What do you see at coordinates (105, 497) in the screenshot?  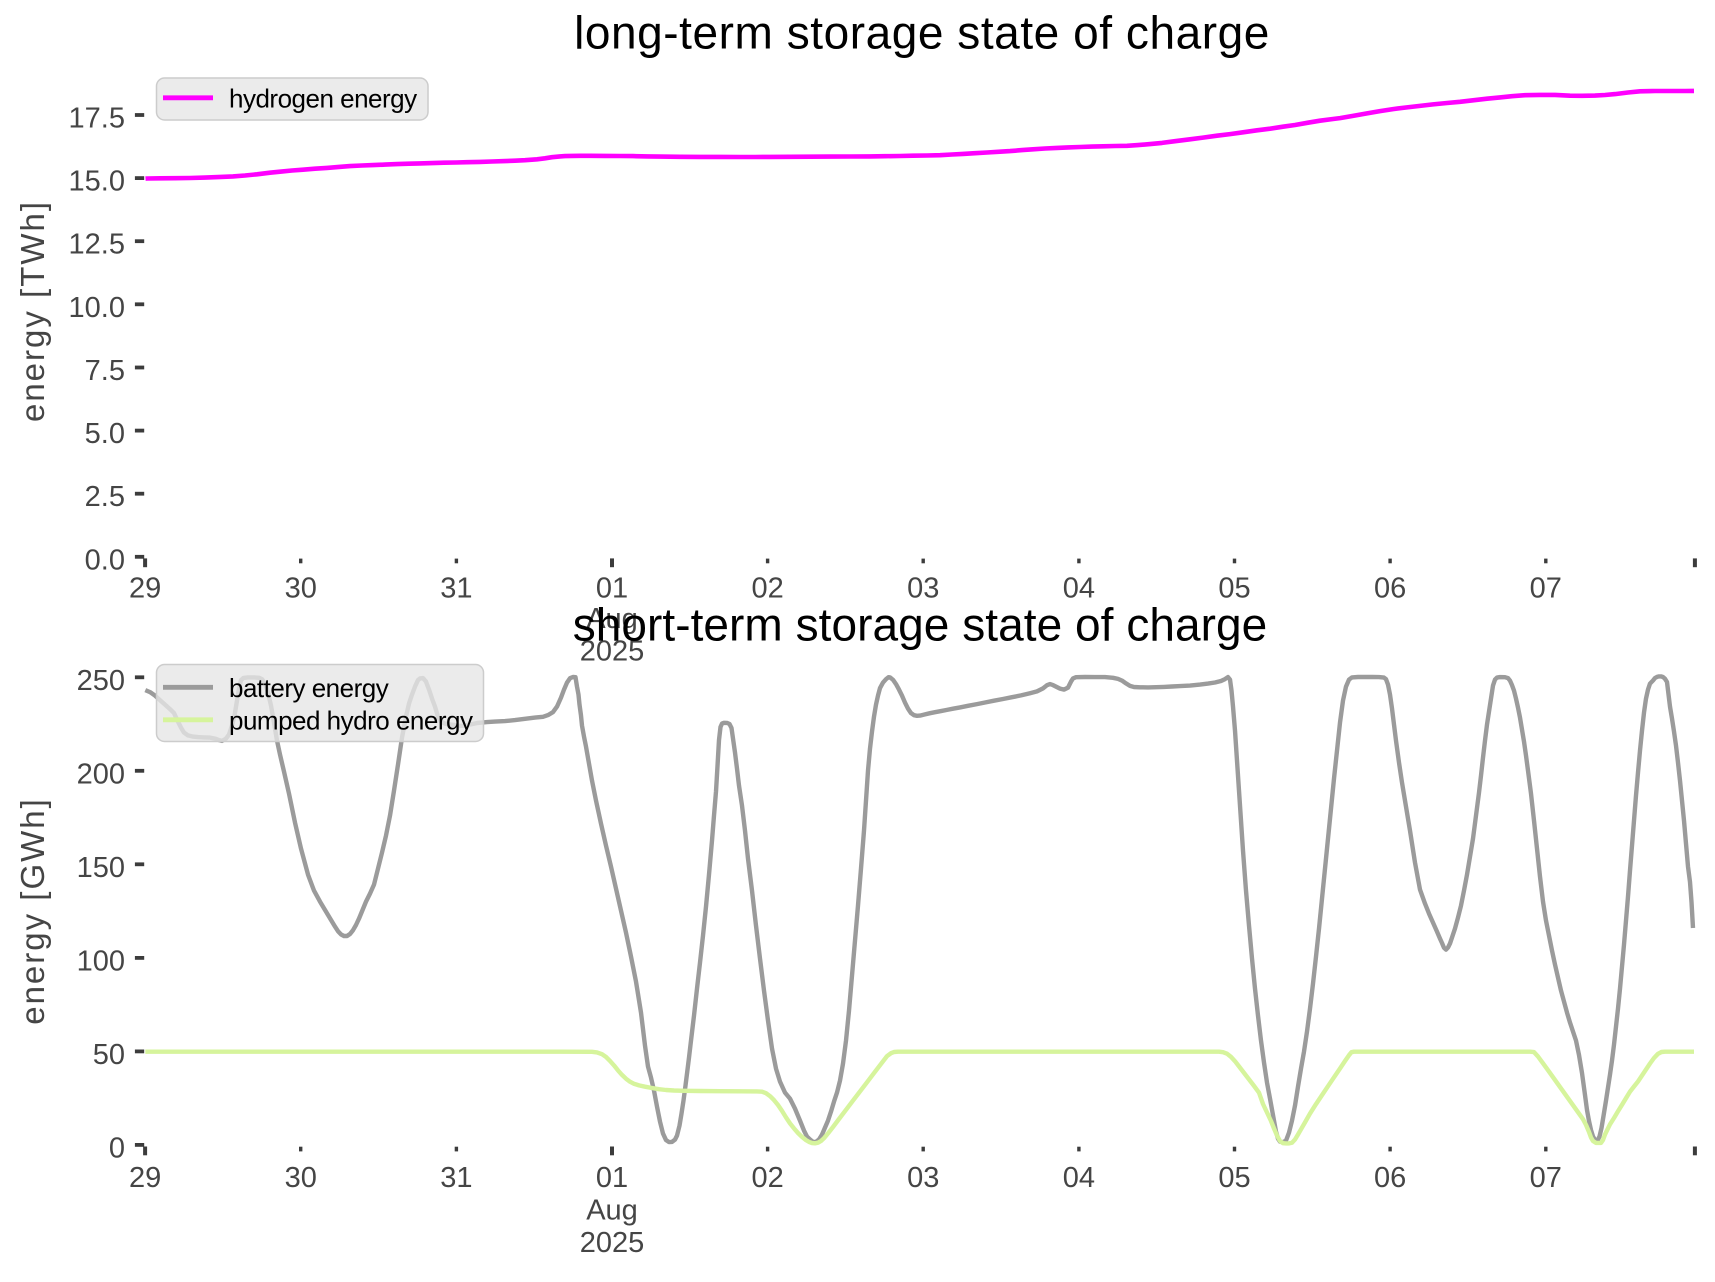 I see `svg-text: 2.5` at bounding box center [105, 497].